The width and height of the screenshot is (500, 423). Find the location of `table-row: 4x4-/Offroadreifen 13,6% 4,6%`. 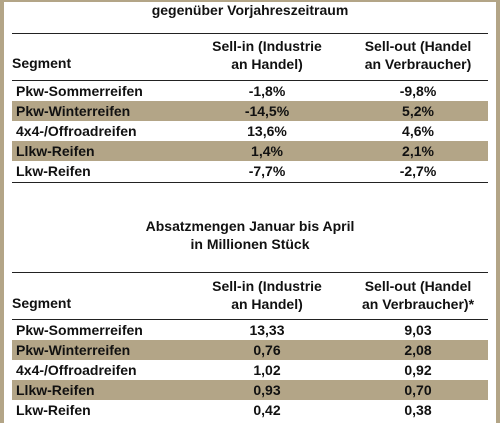

table-row: 4x4-/Offroadreifen 13,6% 4,6% is located at coordinates (250, 131).